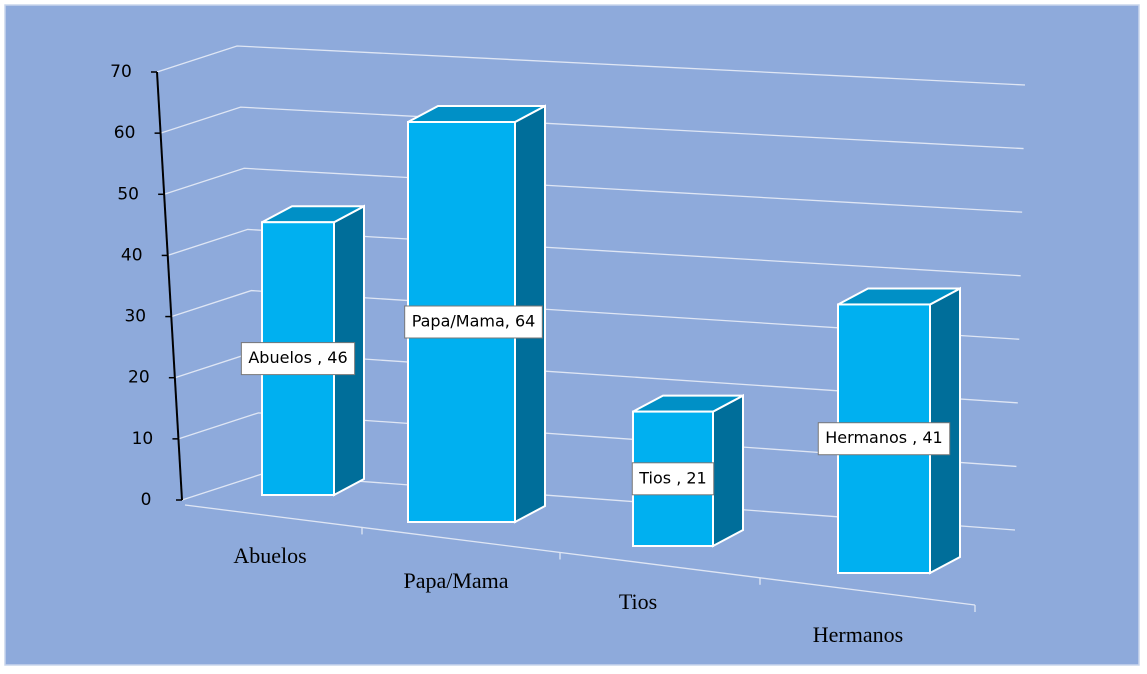 This screenshot has height=674, width=1147. Describe the element at coordinates (638, 601) in the screenshot. I see `x-tick-label: Tios` at that location.